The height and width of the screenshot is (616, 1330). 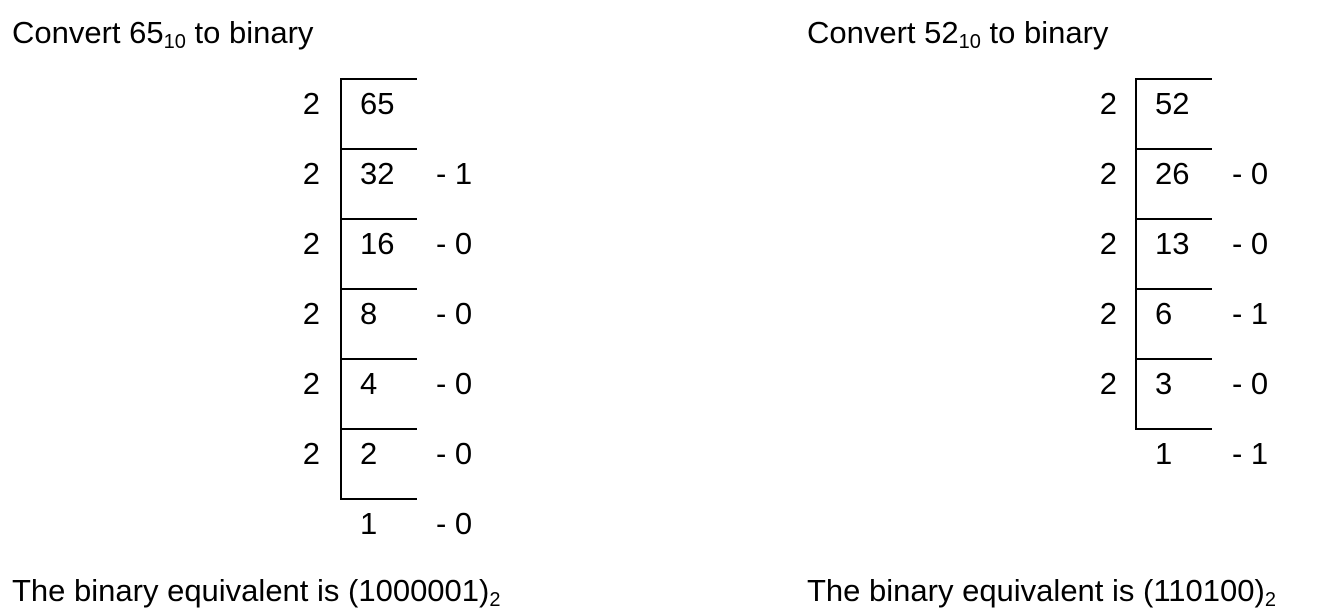 I want to click on panel-title: Convert 6510 to binary, so click(x=162, y=33).